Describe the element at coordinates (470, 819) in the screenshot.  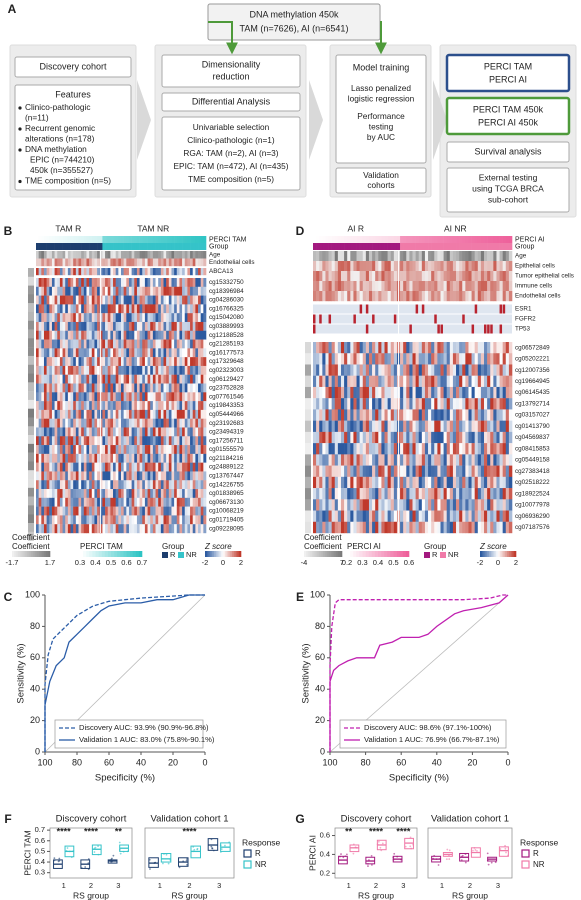
I see `panel-title: Validation cohort 1` at that location.